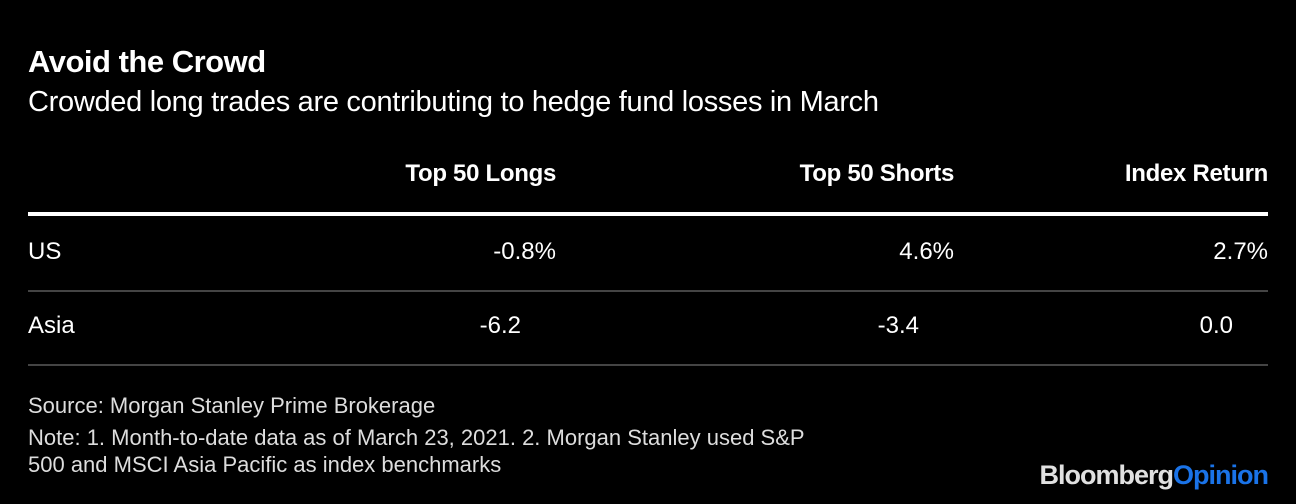  Describe the element at coordinates (648, 180) in the screenshot. I see `table-header: Top 50 Longs Top 50 Shorts Index Return` at that location.